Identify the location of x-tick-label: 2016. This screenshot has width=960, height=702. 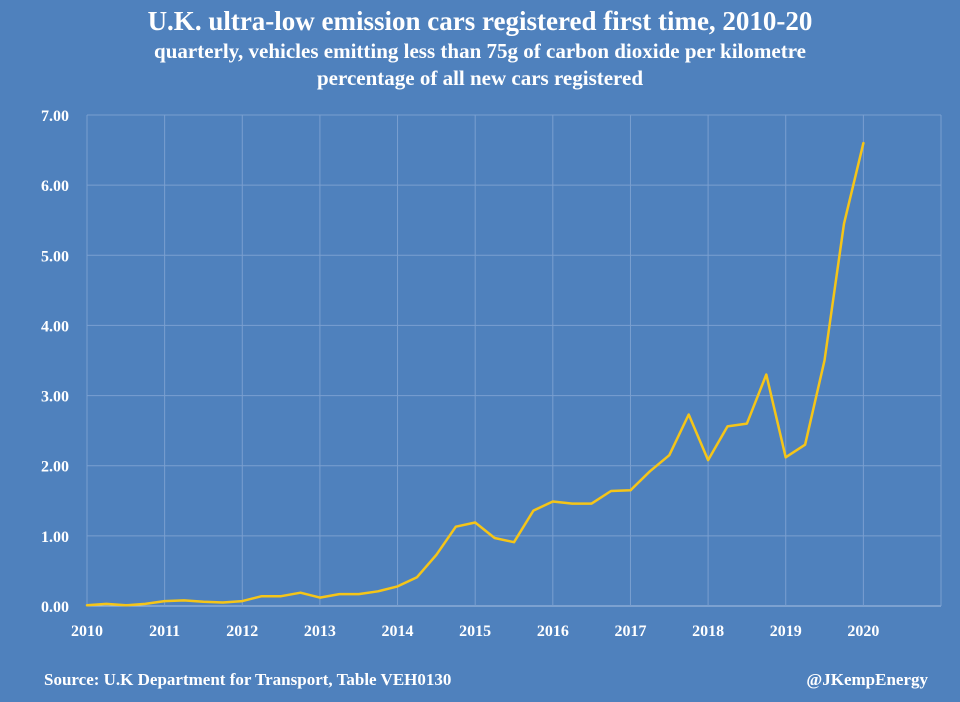
(553, 631).